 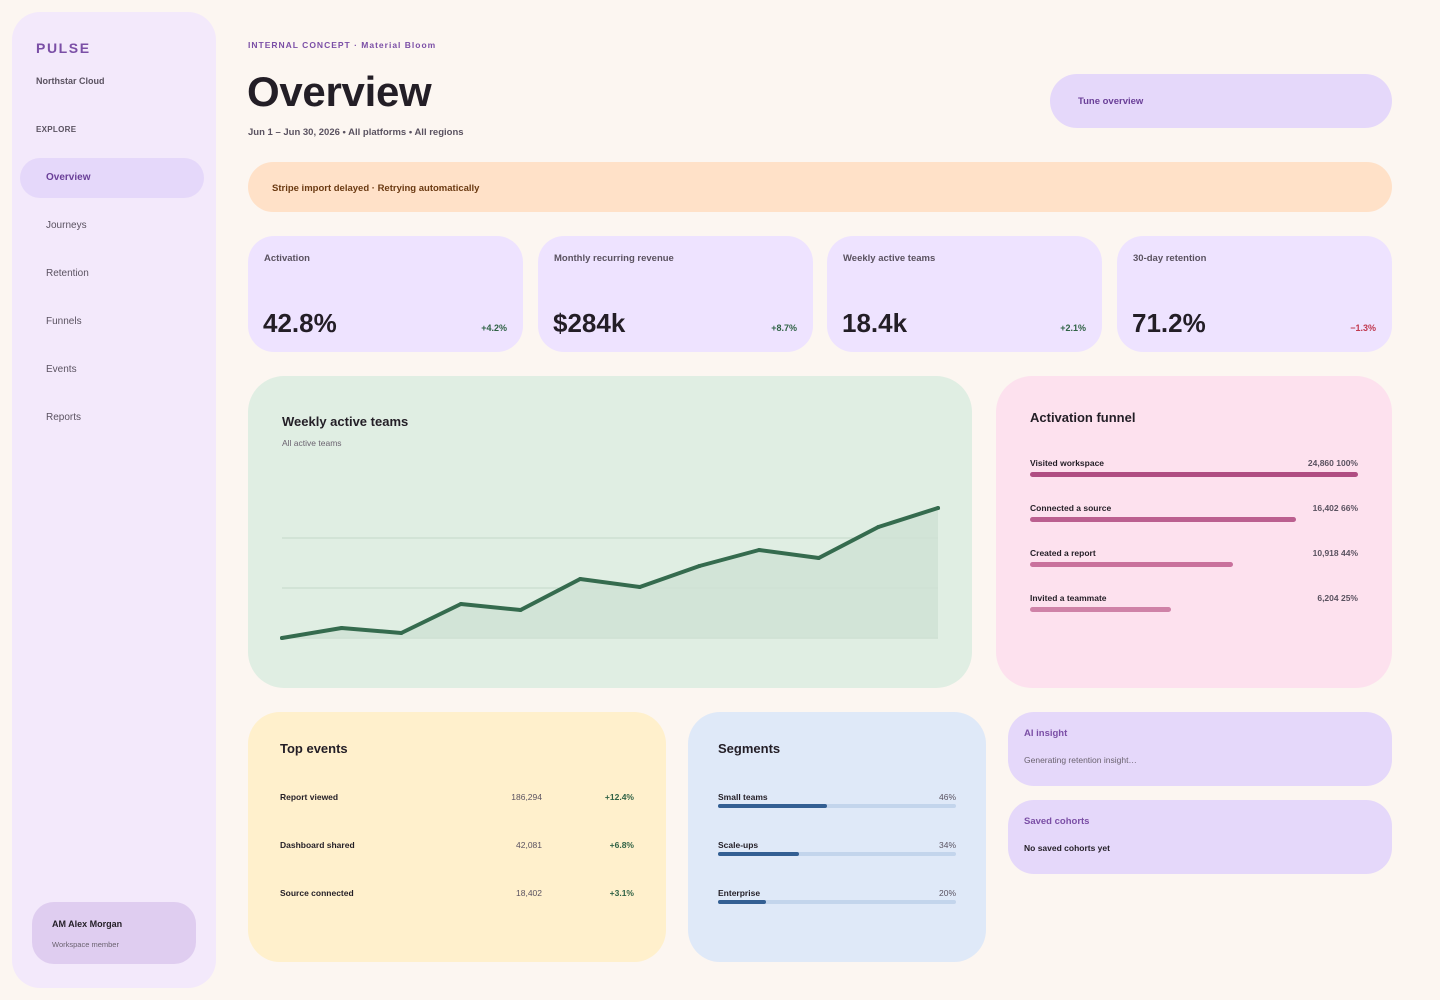 What do you see at coordinates (1335, 508) in the screenshot?
I see `funnel-step-value: 16,402 66%` at bounding box center [1335, 508].